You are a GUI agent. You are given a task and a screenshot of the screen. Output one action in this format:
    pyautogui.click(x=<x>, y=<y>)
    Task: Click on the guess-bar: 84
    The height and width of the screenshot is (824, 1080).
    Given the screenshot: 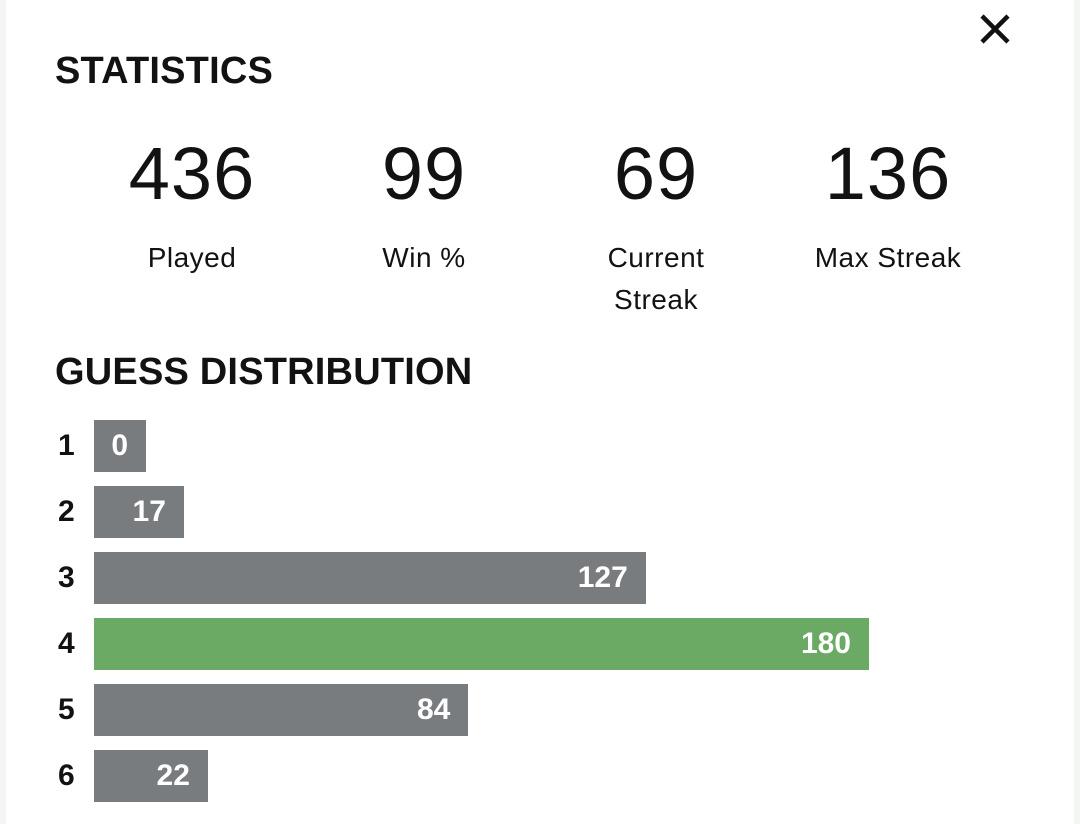 What is the action you would take?
    pyautogui.click(x=281, y=710)
    